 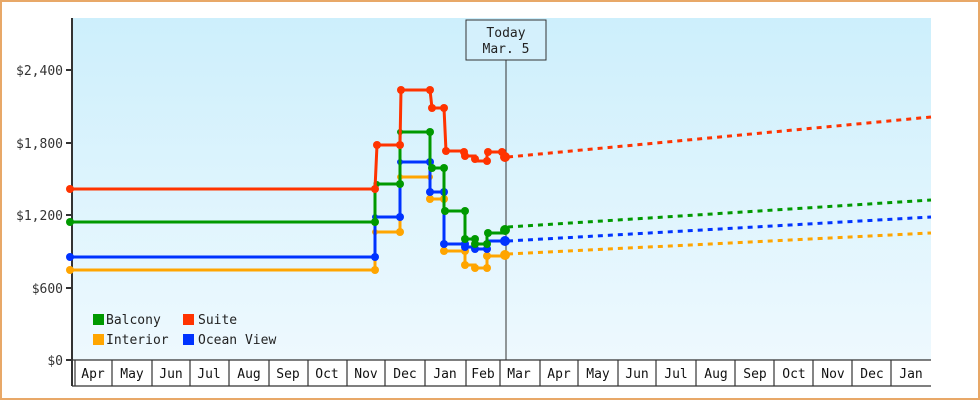 What do you see at coordinates (519, 374) in the screenshot?
I see `svg-text: Mar` at bounding box center [519, 374].